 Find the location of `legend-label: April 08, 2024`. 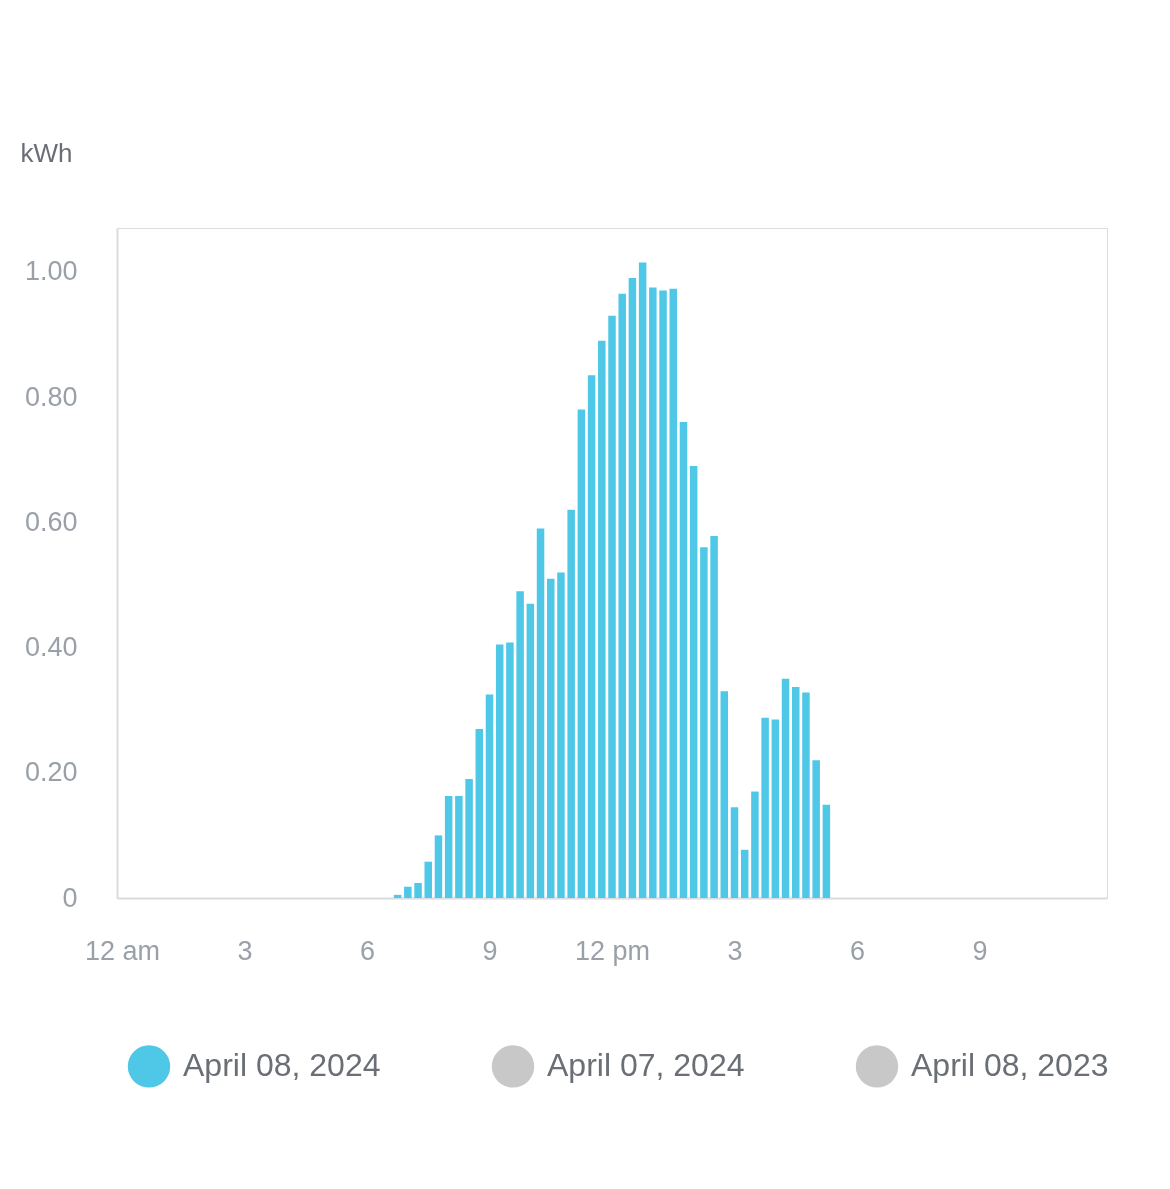

legend-label: April 08, 2024 is located at coordinates (282, 1065).